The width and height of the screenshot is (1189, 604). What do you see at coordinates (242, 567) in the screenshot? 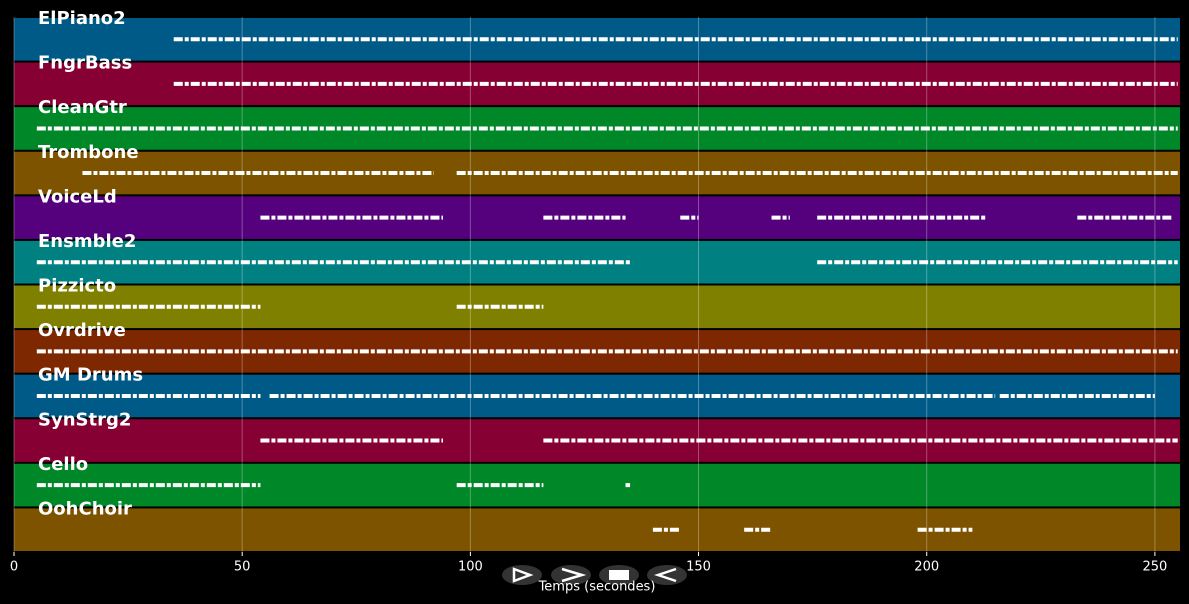
I see `x-tick-label: 50` at bounding box center [242, 567].